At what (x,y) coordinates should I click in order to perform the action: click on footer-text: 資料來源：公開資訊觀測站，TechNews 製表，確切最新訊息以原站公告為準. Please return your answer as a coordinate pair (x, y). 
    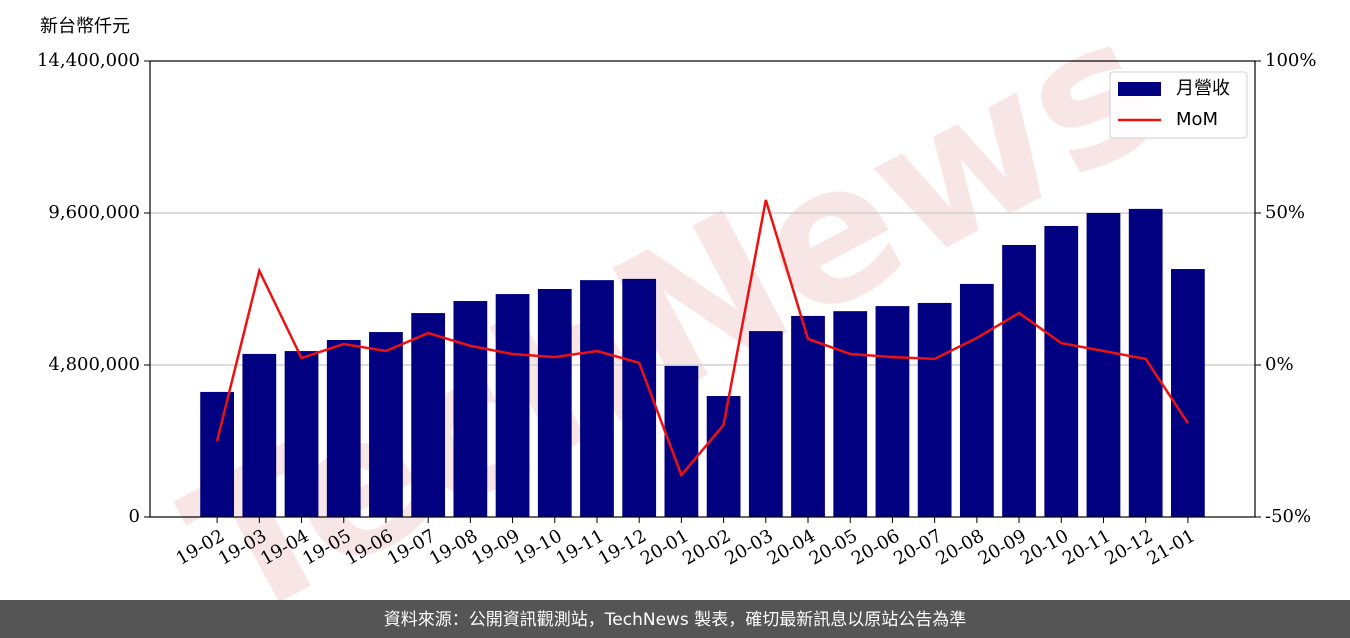
    Looking at the image, I should click on (675, 620).